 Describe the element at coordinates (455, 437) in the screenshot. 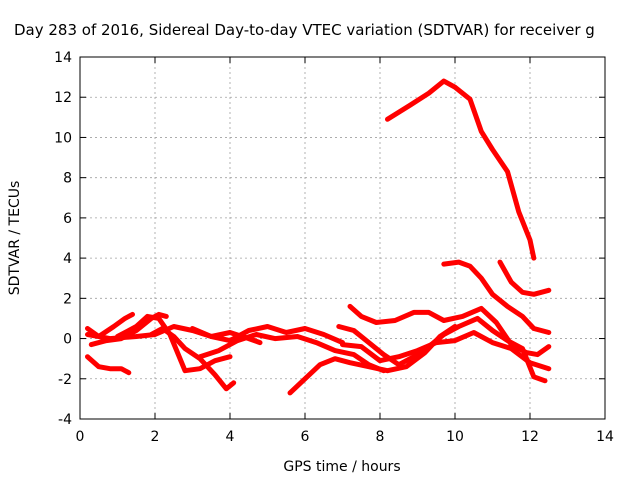

I see `x-tick-label: 10` at that location.